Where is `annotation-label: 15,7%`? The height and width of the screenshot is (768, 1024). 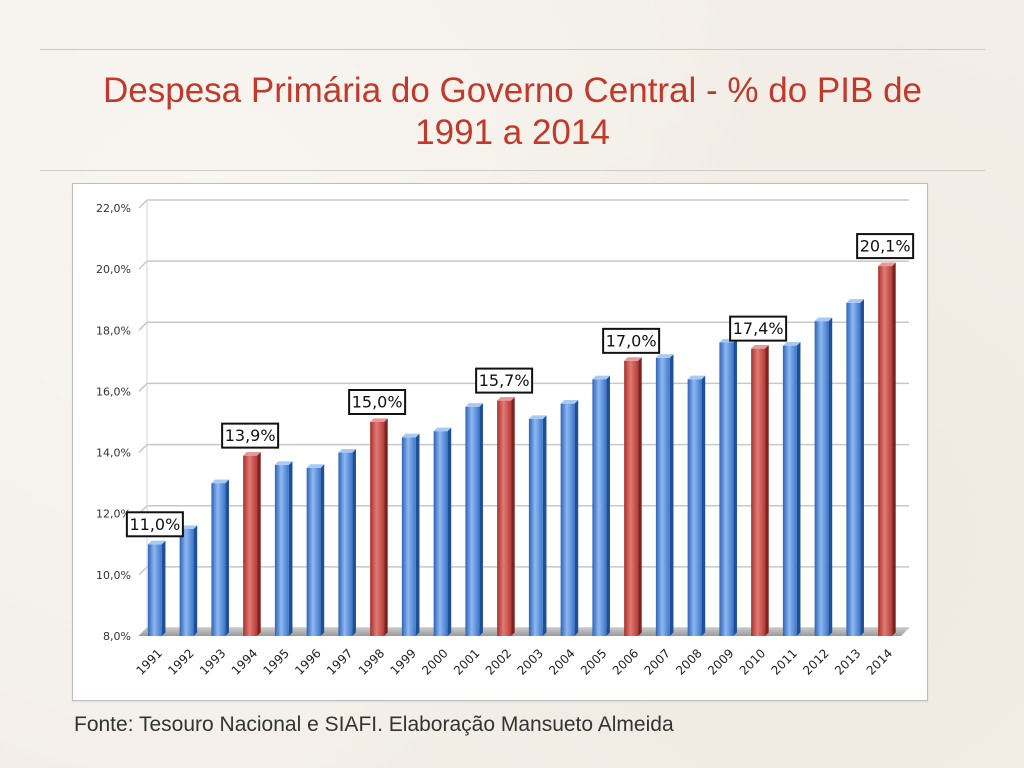
annotation-label: 15,7% is located at coordinates (504, 380).